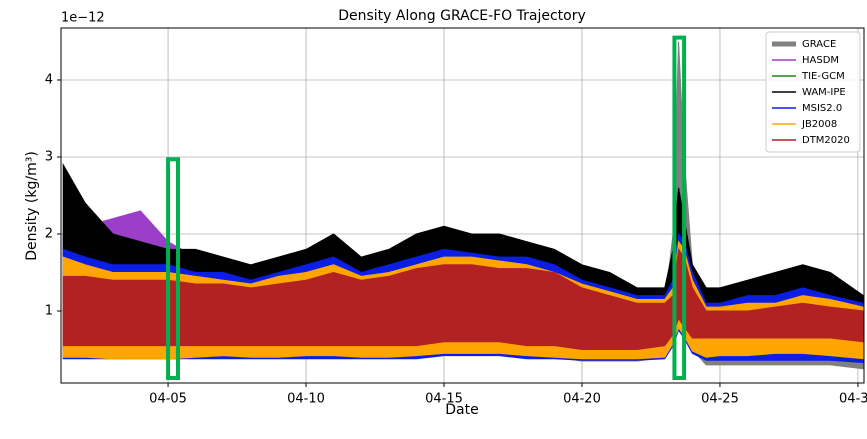  What do you see at coordinates (819, 124) in the screenshot?
I see `legend-label: JB2008` at bounding box center [819, 124].